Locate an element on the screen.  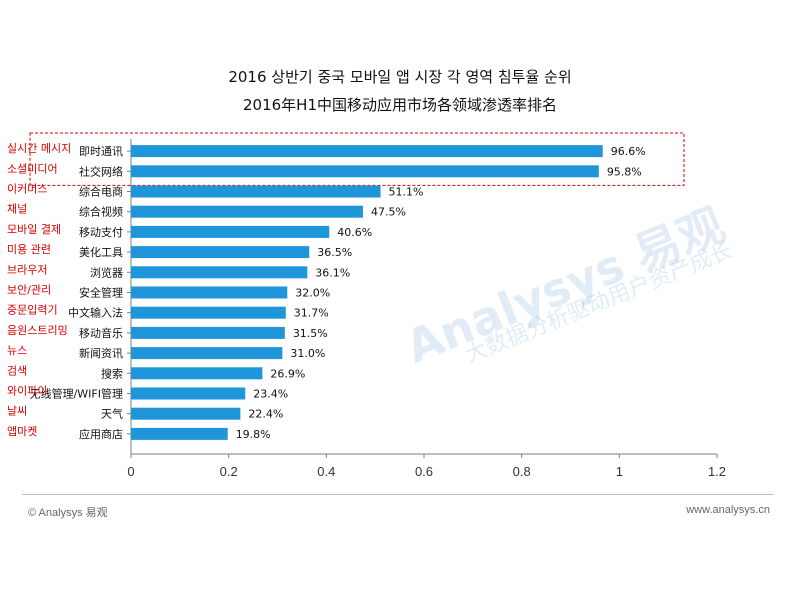
value-label: 23.4% is located at coordinates (270, 394).